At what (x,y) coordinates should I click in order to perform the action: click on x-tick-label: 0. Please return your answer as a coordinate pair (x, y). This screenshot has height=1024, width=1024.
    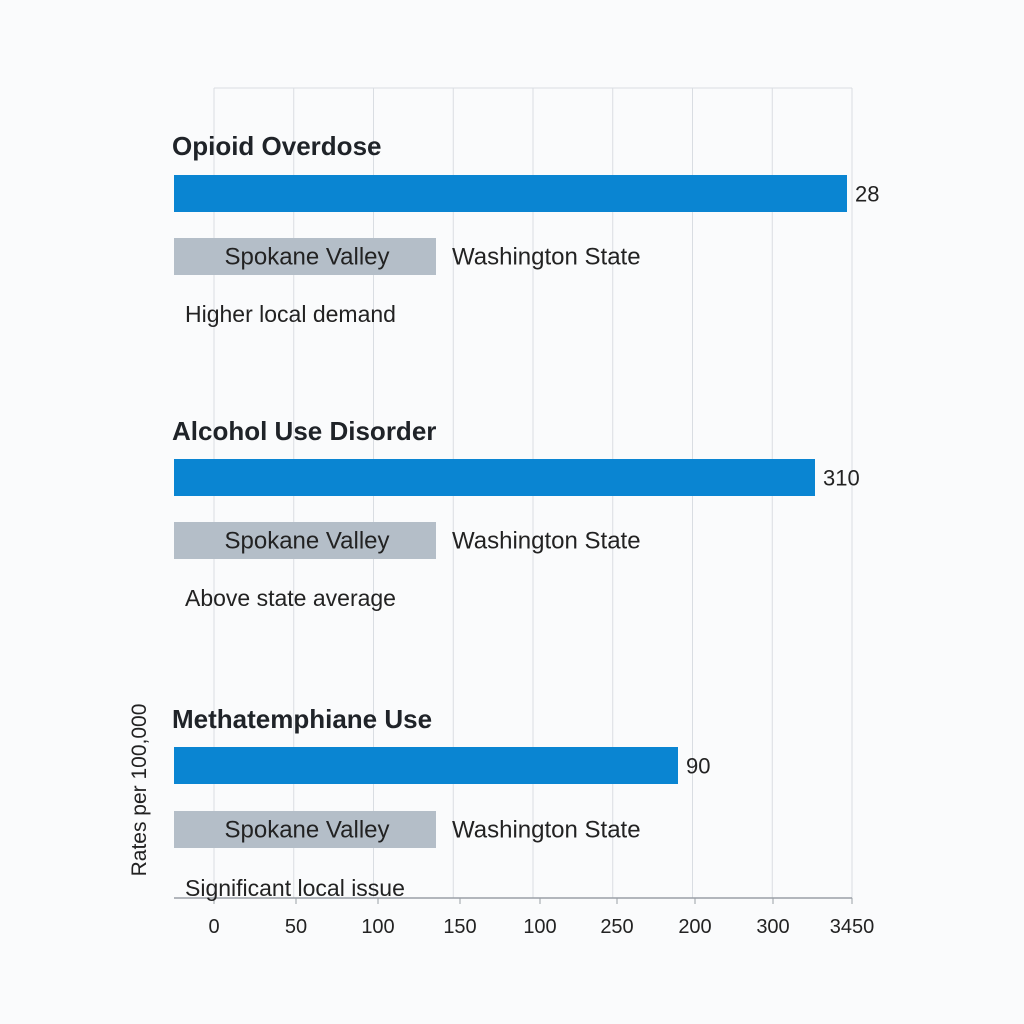
    Looking at the image, I should click on (213, 927).